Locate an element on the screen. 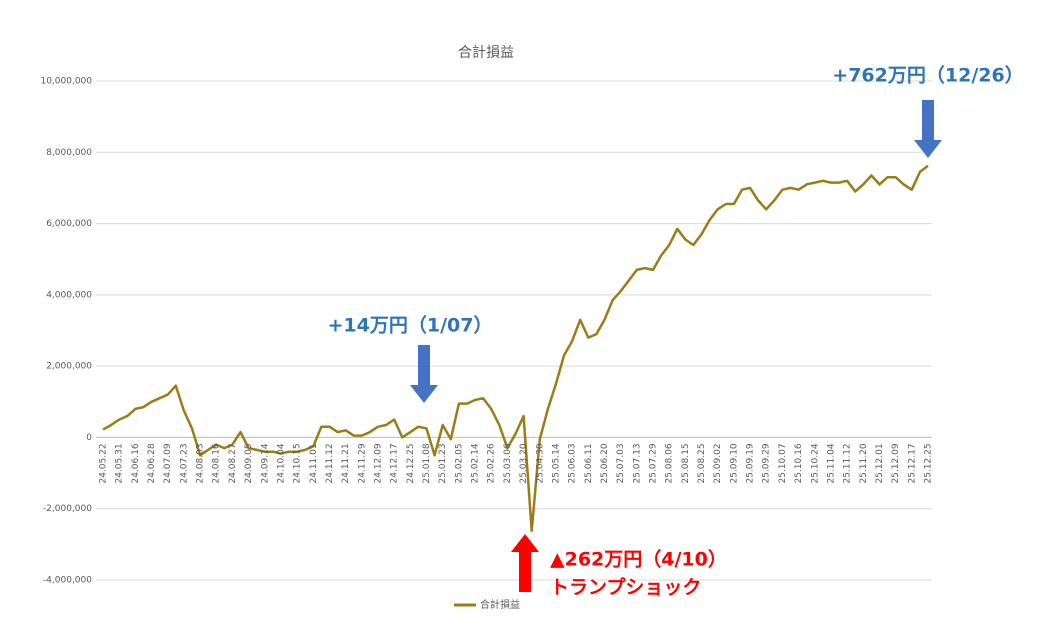 The width and height of the screenshot is (1052, 640). annotation: +14万円（1/07） is located at coordinates (410, 325).